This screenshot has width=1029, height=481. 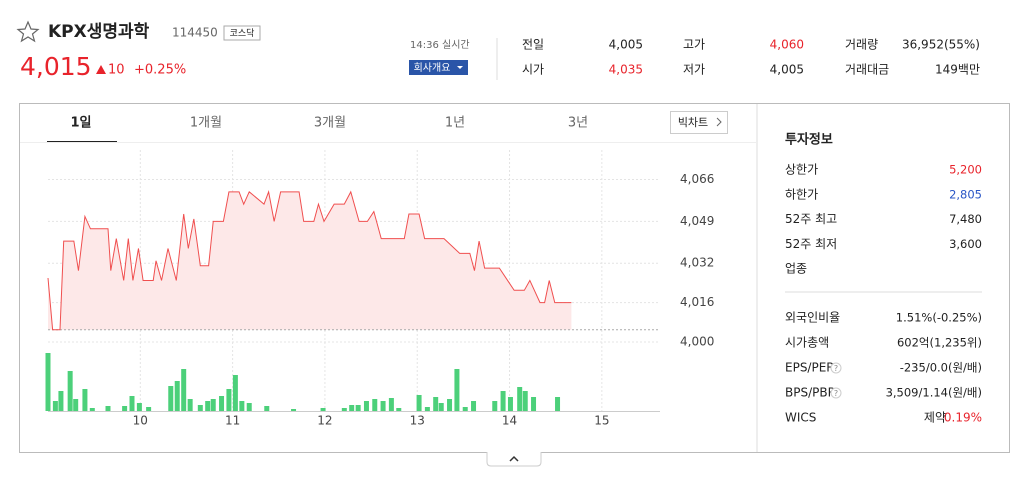 What do you see at coordinates (812, 318) in the screenshot?
I see `info-label: 외국인비율` at bounding box center [812, 318].